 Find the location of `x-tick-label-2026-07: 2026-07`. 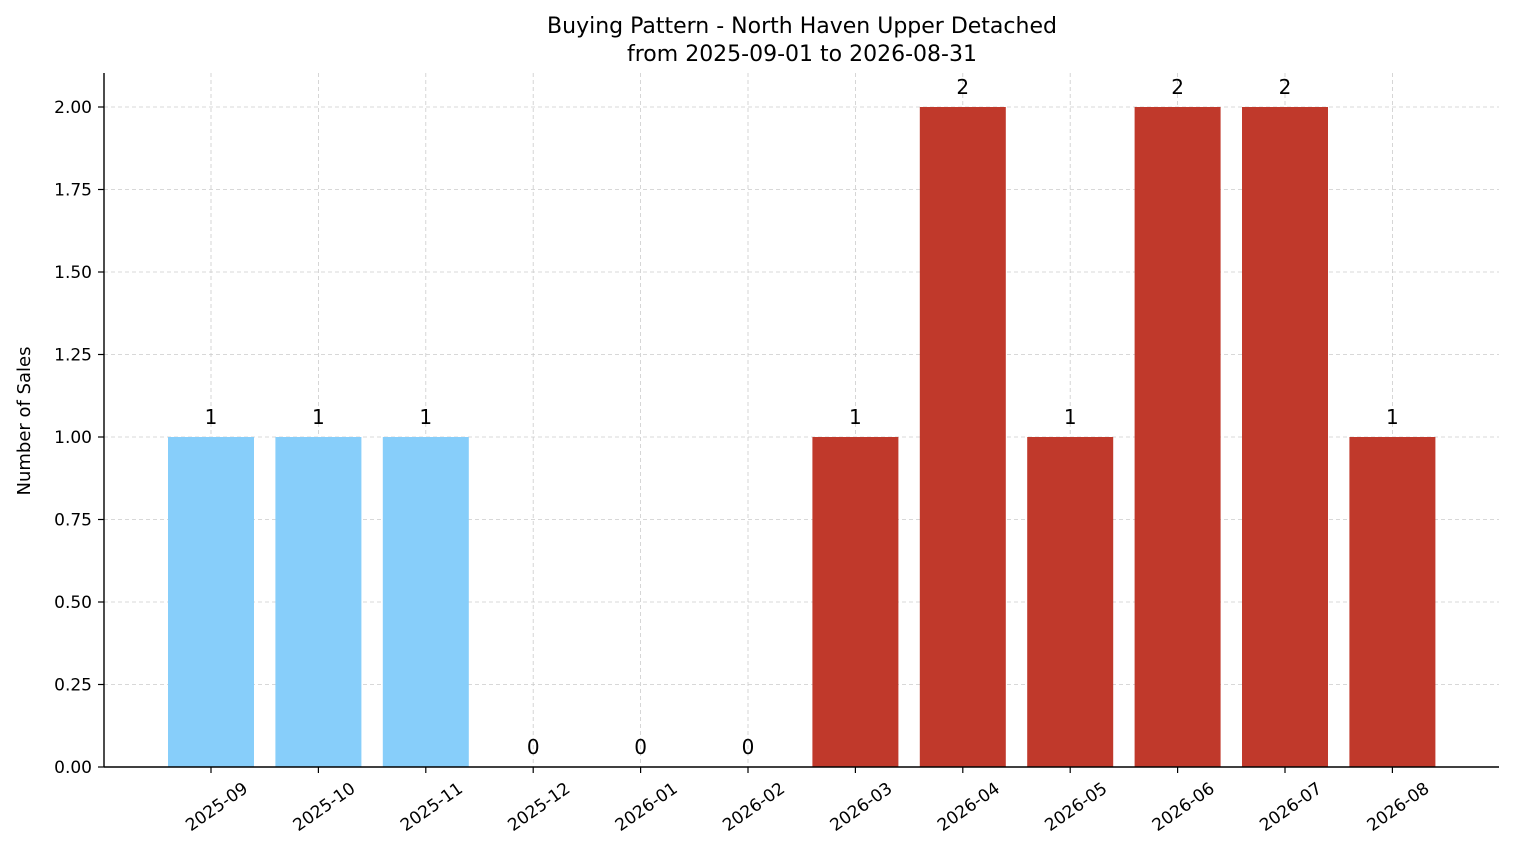

x-tick-label-2026-07: 2026-07 is located at coordinates (1291, 807).